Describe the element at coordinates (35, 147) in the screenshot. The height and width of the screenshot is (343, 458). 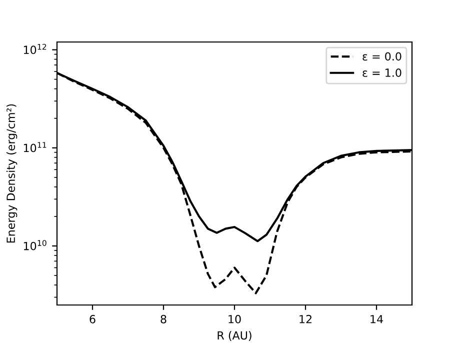
I see `y-tick-label: 10$^{11}$` at that location.